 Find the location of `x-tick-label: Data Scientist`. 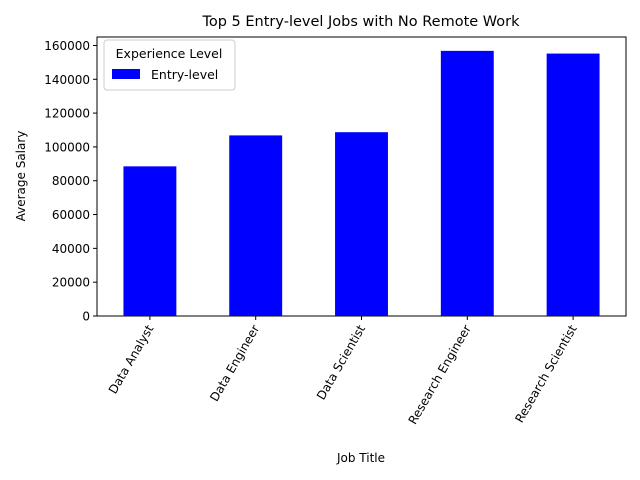

x-tick-label: Data Scientist is located at coordinates (341, 362).